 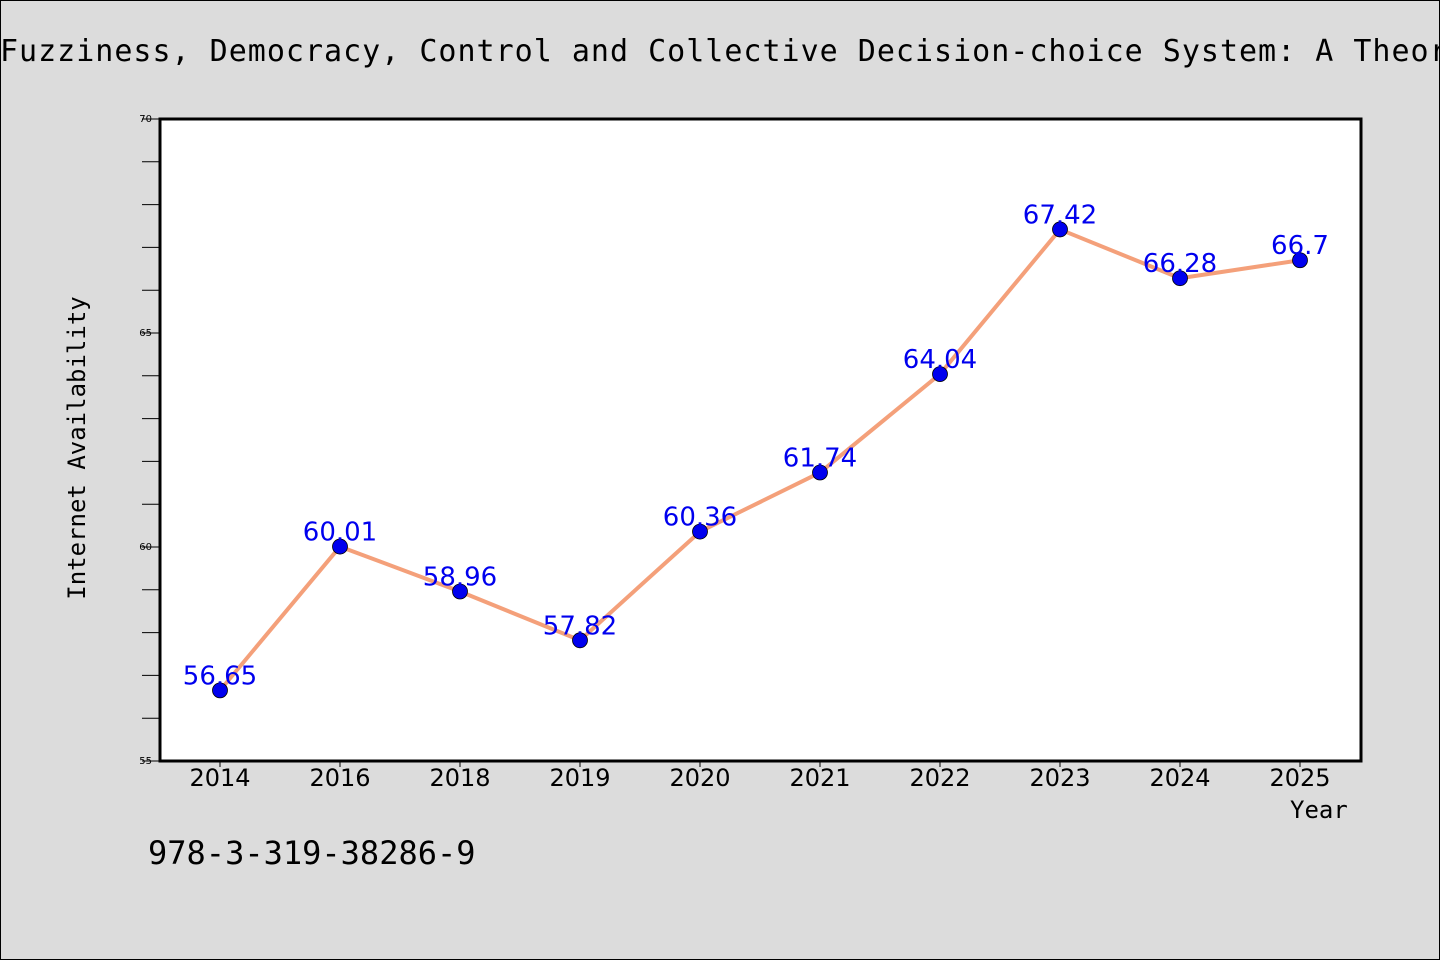 I want to click on x-tick-label: 2022, so click(x=939, y=778).